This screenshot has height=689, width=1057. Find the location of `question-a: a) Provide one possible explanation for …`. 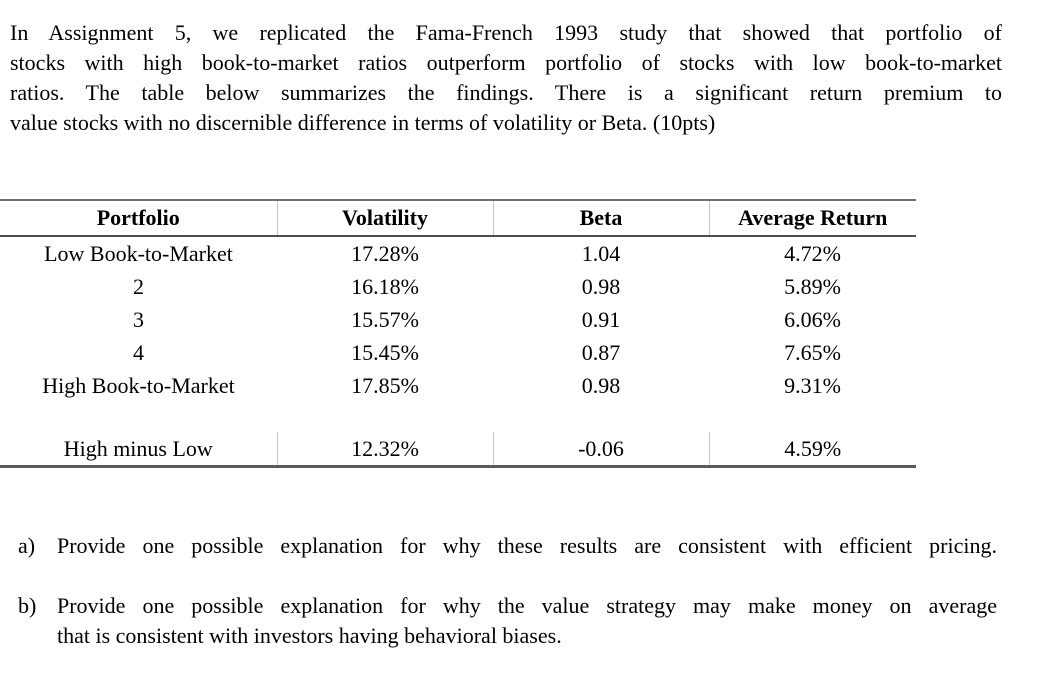

question-a: a) Provide one possible explanation for … is located at coordinates (508, 546).